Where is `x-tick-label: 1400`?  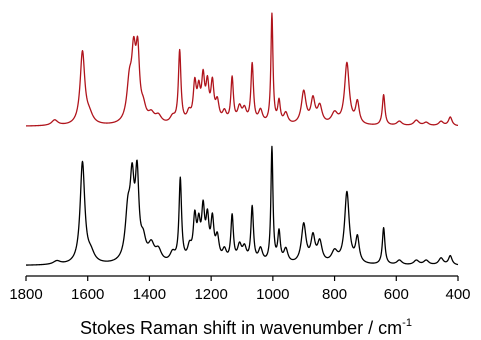
x-tick-label: 1400 is located at coordinates (149, 294).